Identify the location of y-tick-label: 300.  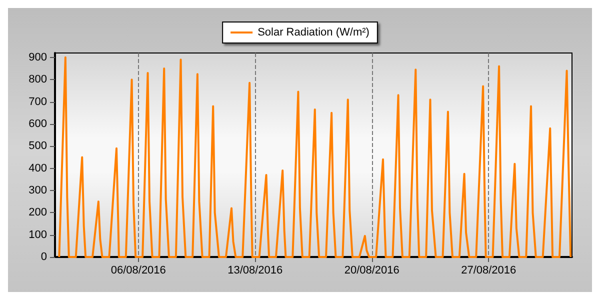
(37, 190).